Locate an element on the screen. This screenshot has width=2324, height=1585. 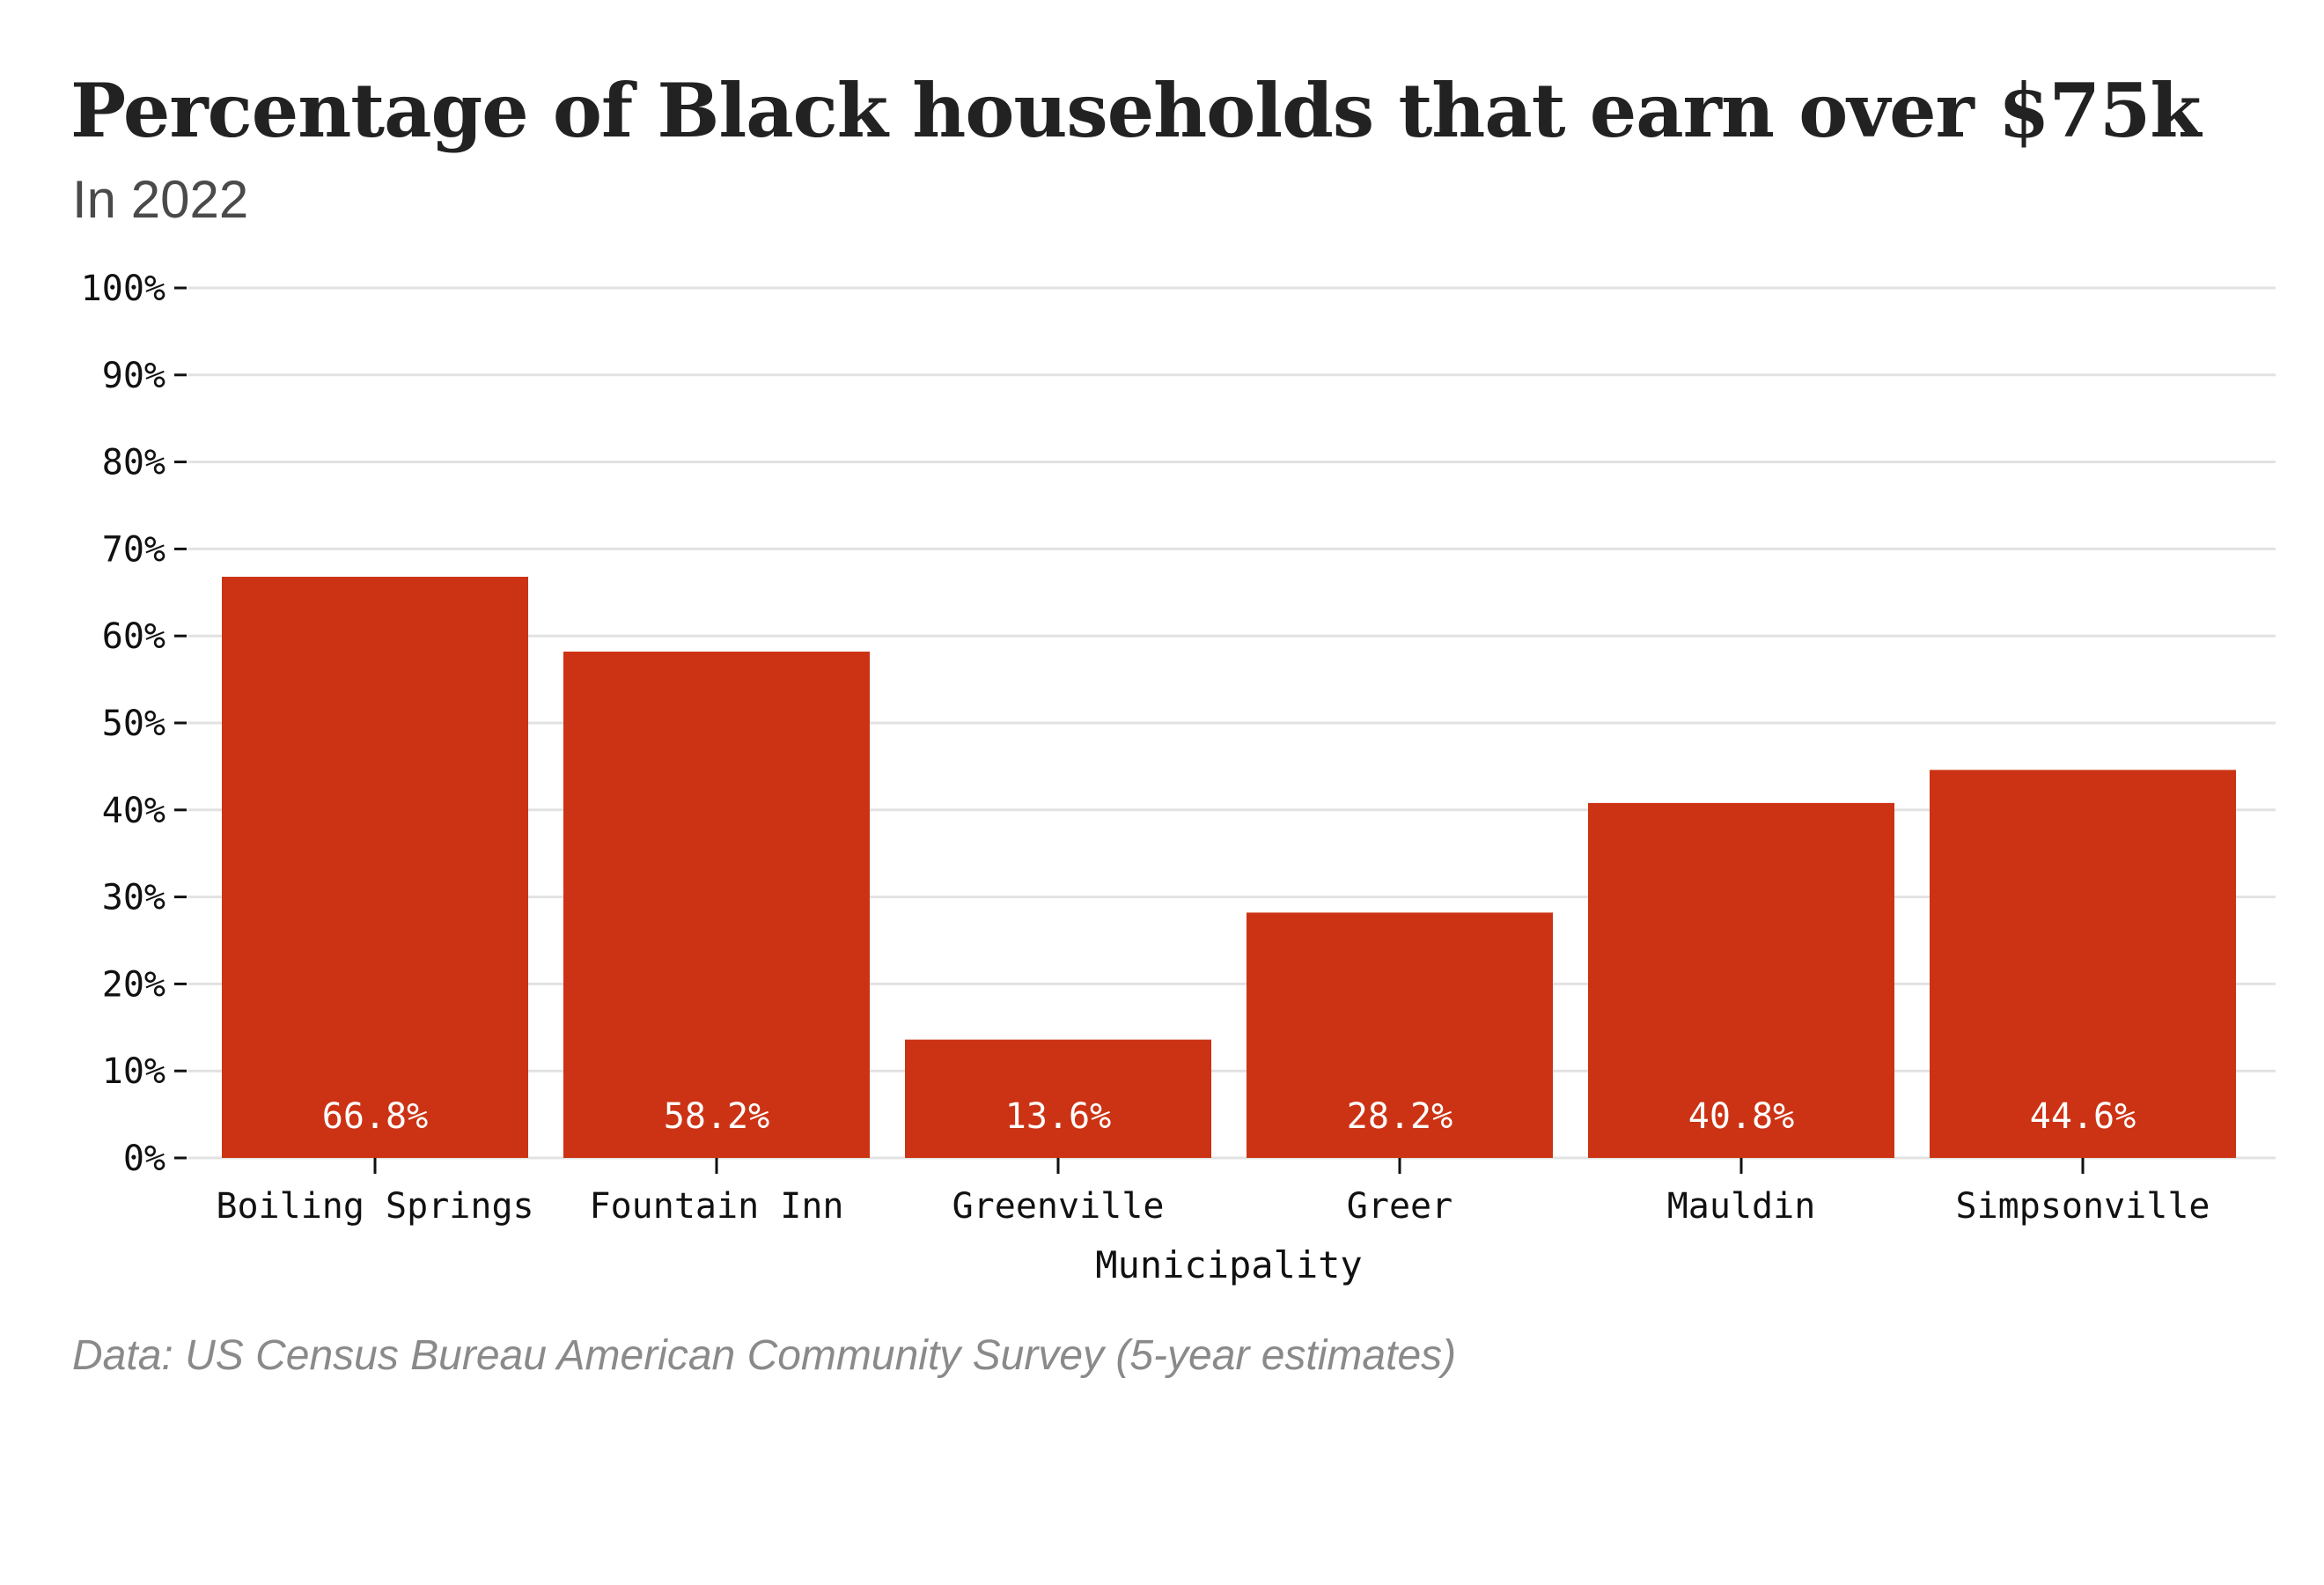
bar-value-label: 28.2% is located at coordinates (1399, 1116).